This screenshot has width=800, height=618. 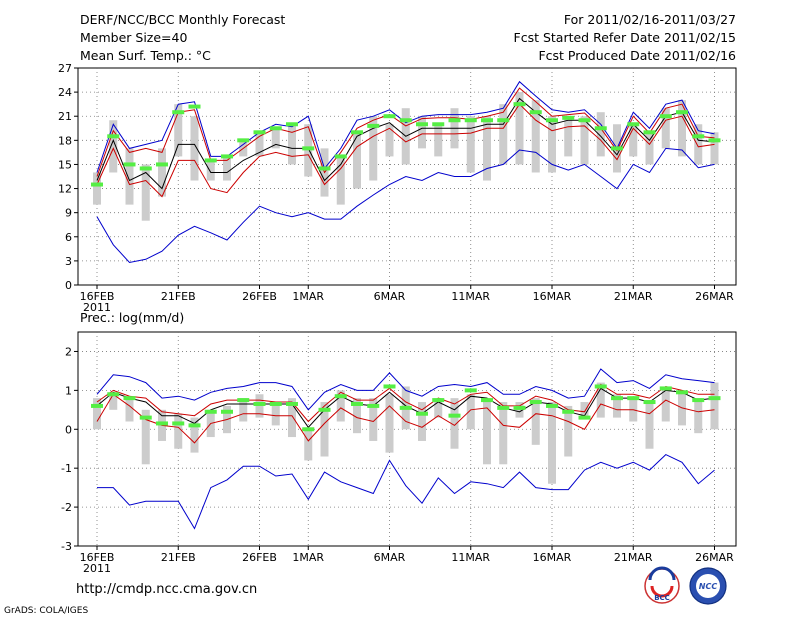 I want to click on forecast-produced-date: Fcst Produced Date 2011/02/16, so click(x=637, y=55).